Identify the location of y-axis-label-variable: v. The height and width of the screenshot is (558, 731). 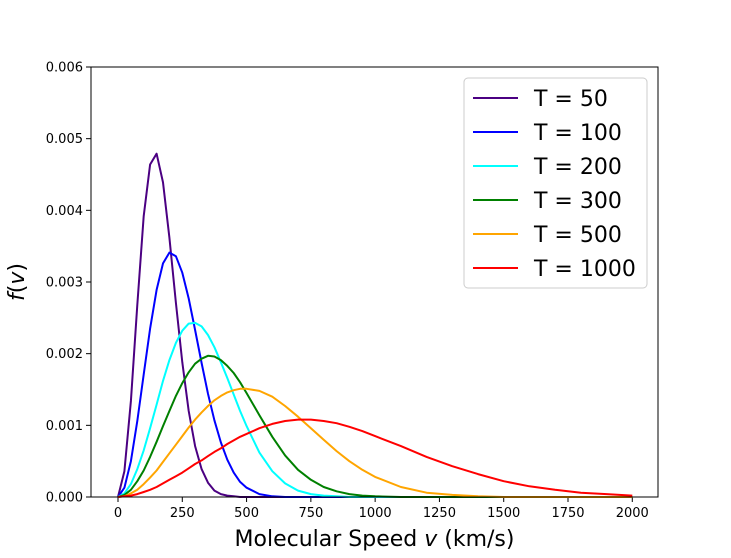
(17, 278).